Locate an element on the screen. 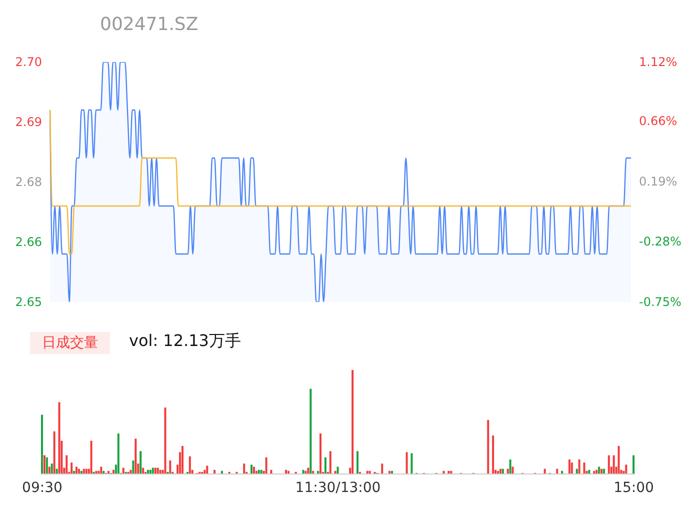  y2-tick-label: -0.28% is located at coordinates (660, 241).